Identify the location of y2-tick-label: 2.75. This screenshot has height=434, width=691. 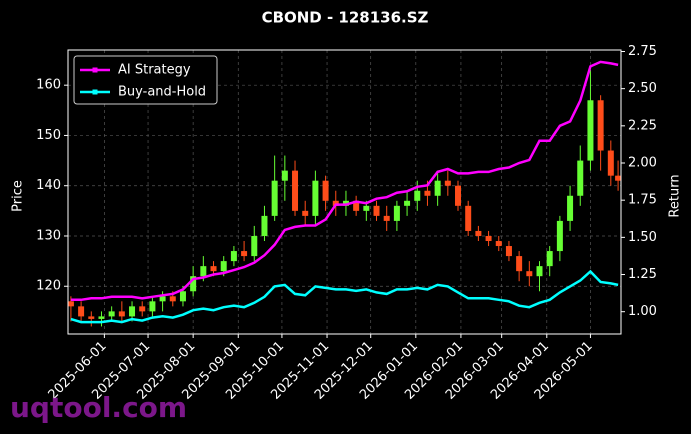
(642, 51).